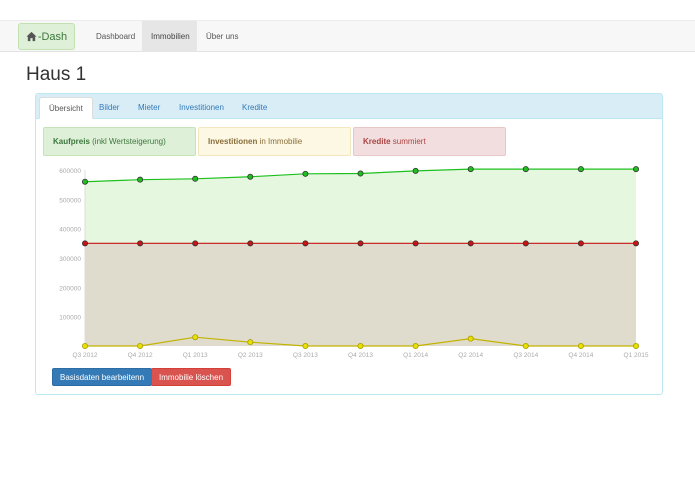 The height and width of the screenshot is (494, 695). What do you see at coordinates (140, 355) in the screenshot?
I see `x-tick-label: Q4 2012` at bounding box center [140, 355].